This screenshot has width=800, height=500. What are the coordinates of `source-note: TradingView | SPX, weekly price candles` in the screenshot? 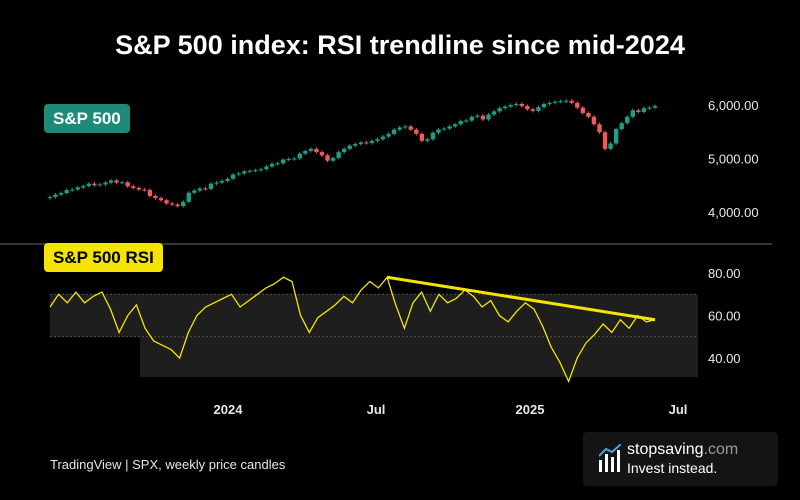 It's located at (168, 464).